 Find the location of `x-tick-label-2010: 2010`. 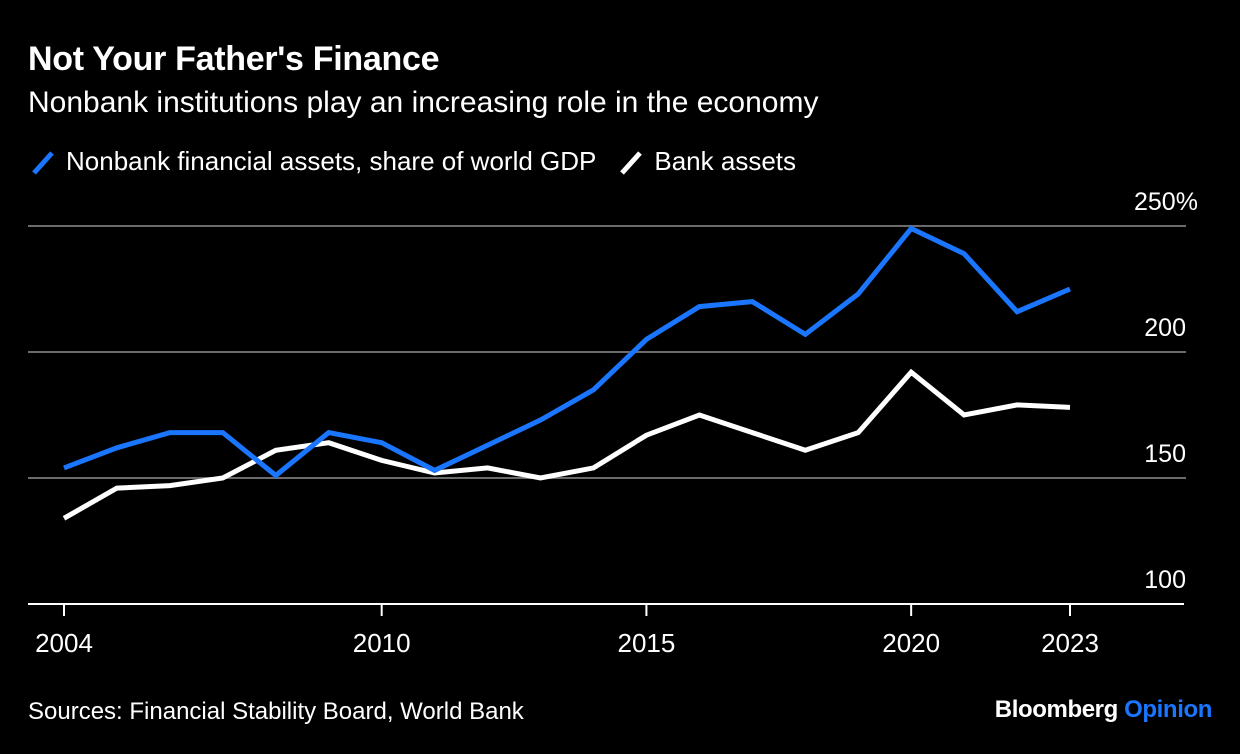

x-tick-label-2010: 2010 is located at coordinates (382, 643).